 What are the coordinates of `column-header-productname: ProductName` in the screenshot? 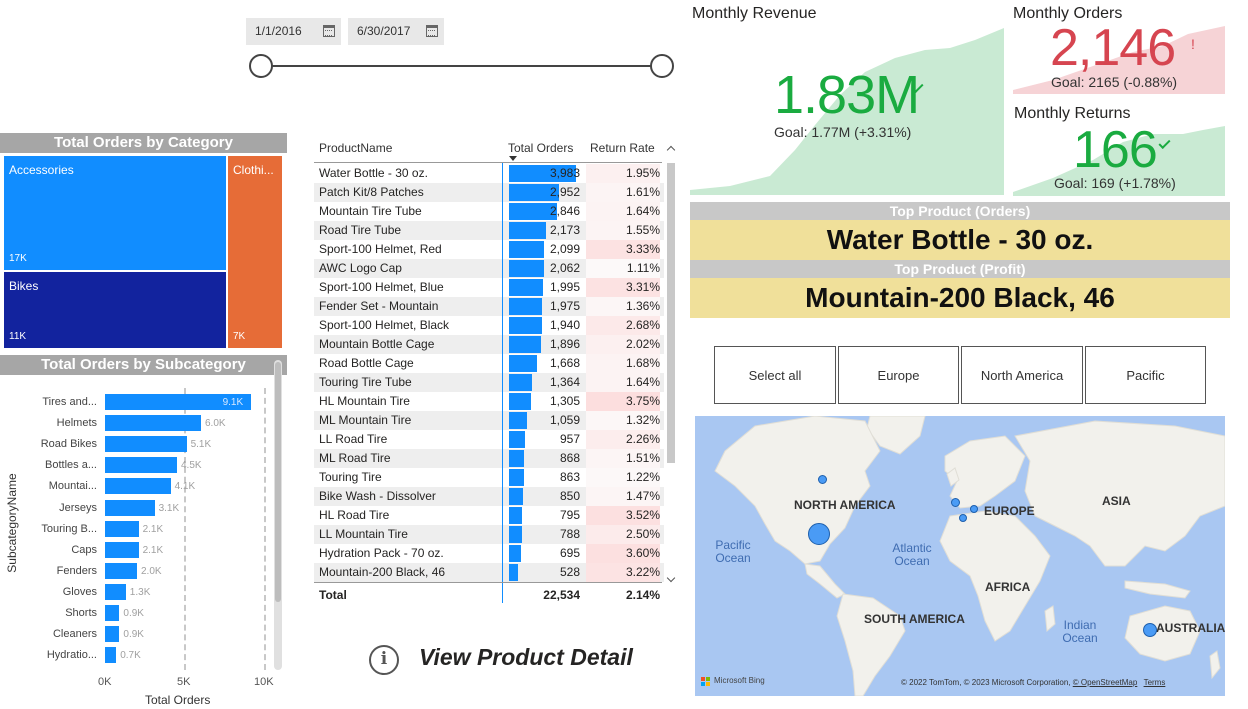 It's located at (356, 148).